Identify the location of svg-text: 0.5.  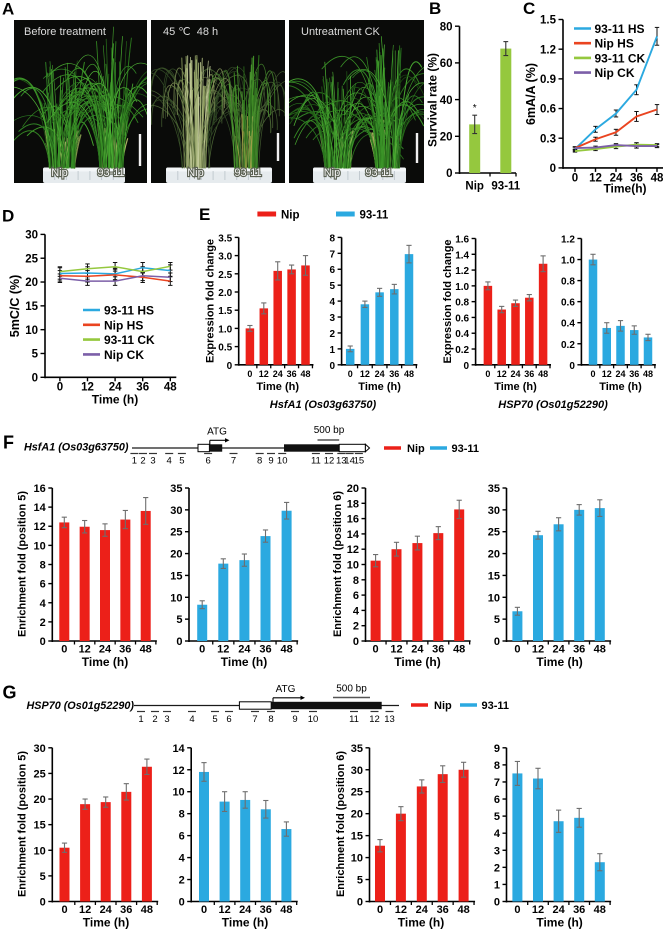
(225, 348).